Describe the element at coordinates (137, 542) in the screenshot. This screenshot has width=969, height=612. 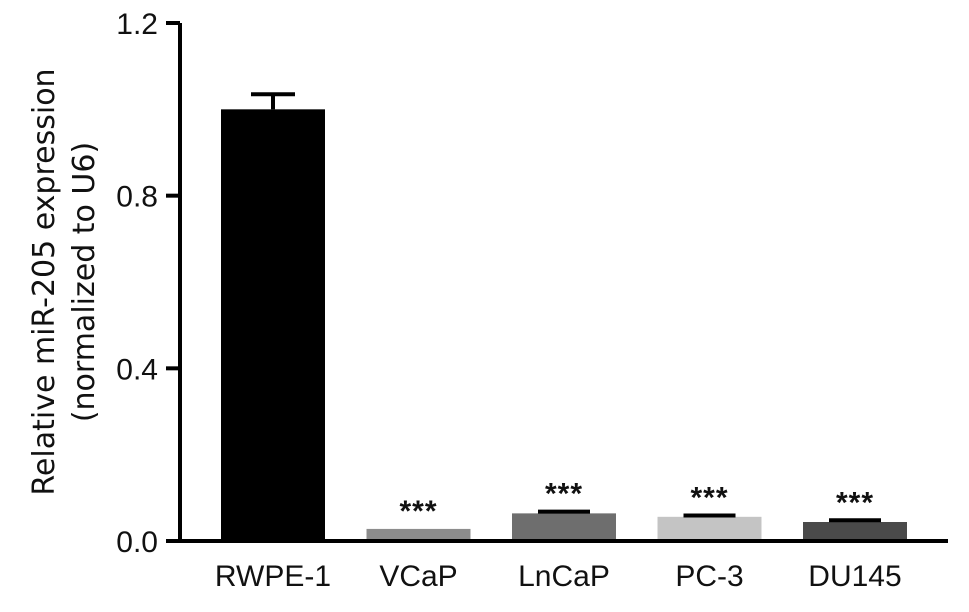
I see `y-tick-label-0.0: 0.0` at that location.